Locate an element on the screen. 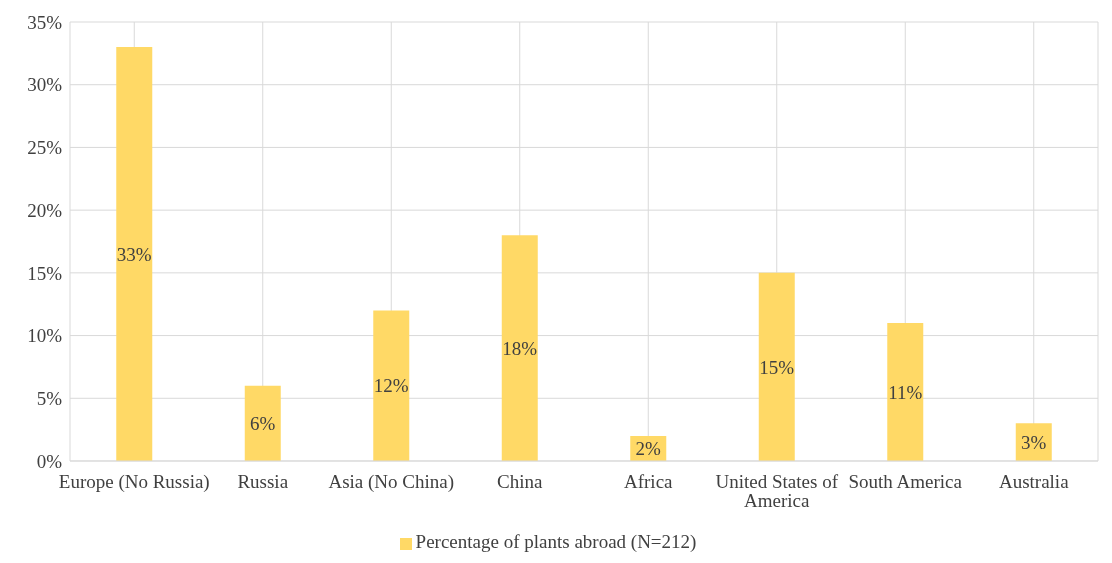  data-label: 3% is located at coordinates (1034, 442).